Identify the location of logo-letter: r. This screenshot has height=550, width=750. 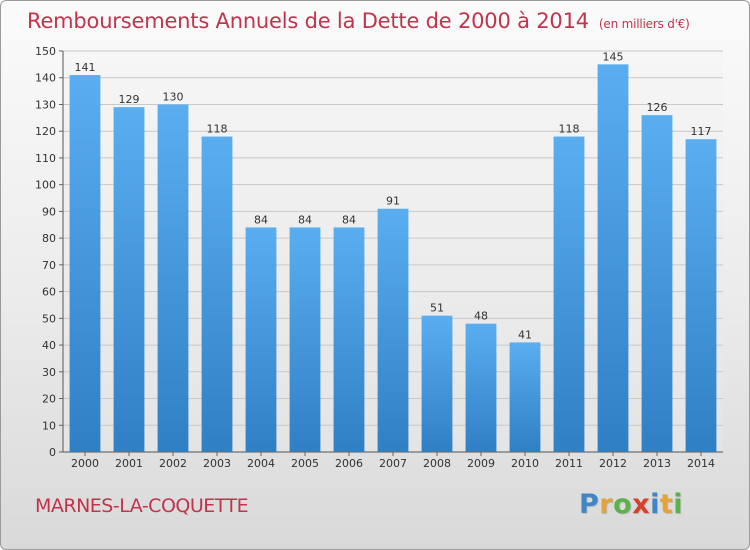
(606, 504).